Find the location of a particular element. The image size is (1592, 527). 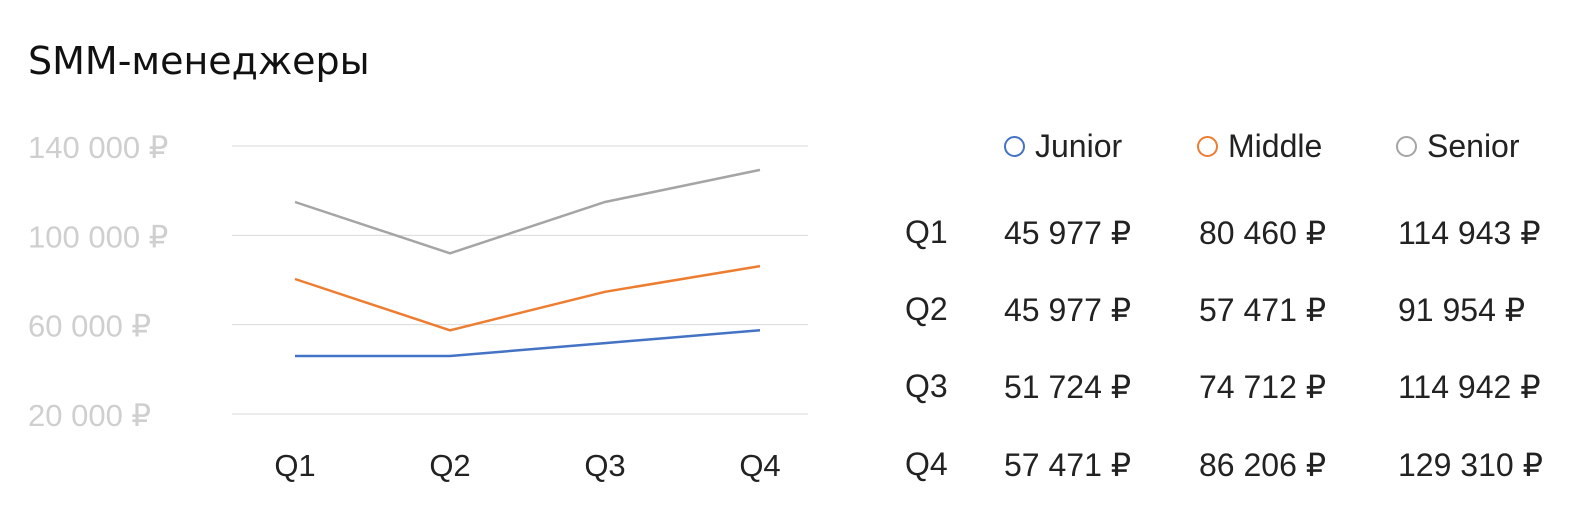

table-row-label: Q2 is located at coordinates (926, 309).